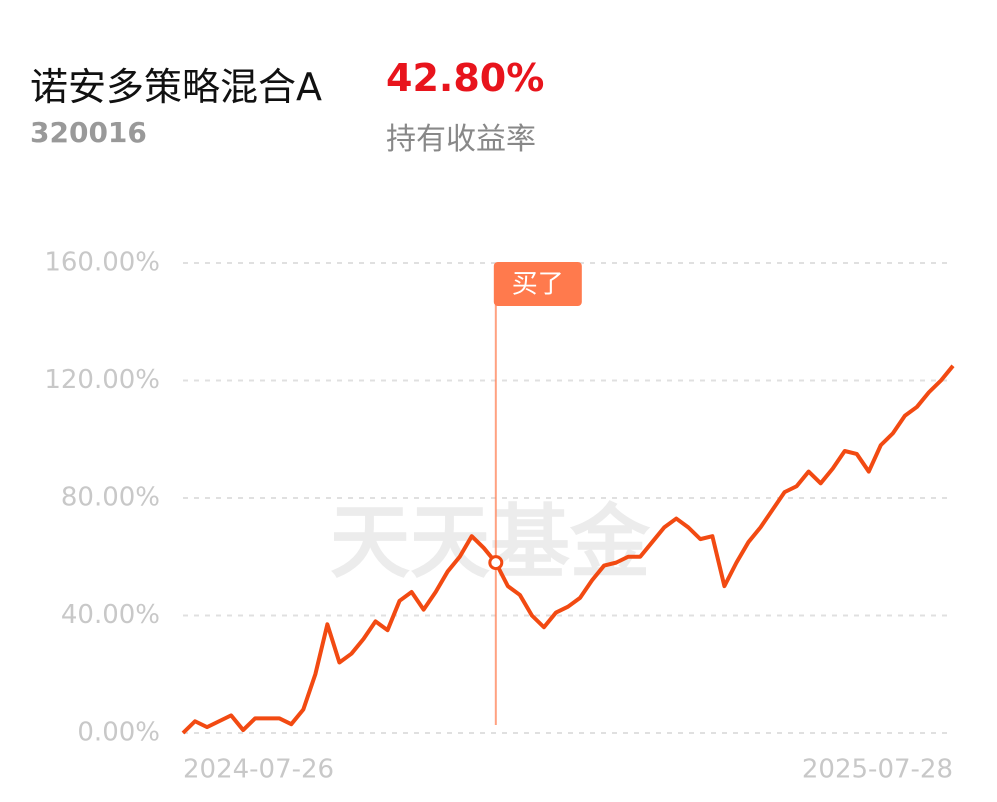  What do you see at coordinates (258, 770) in the screenshot?
I see `x-tick-label: 2024-07-26` at bounding box center [258, 770].